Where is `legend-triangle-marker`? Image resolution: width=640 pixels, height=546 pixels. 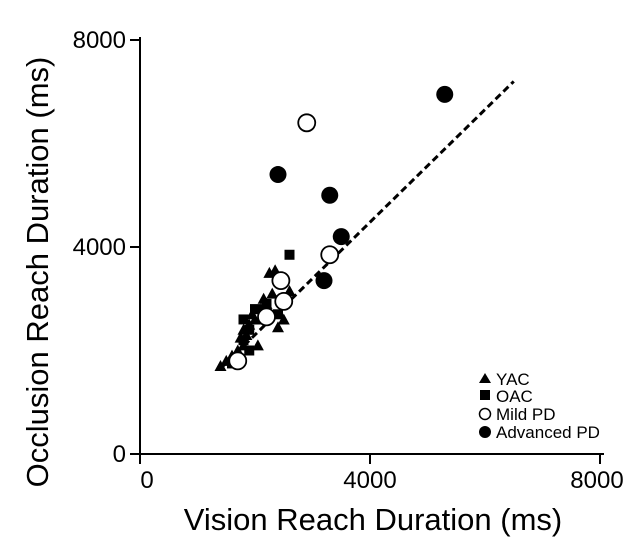 legend-triangle-marker is located at coordinates (485, 378).